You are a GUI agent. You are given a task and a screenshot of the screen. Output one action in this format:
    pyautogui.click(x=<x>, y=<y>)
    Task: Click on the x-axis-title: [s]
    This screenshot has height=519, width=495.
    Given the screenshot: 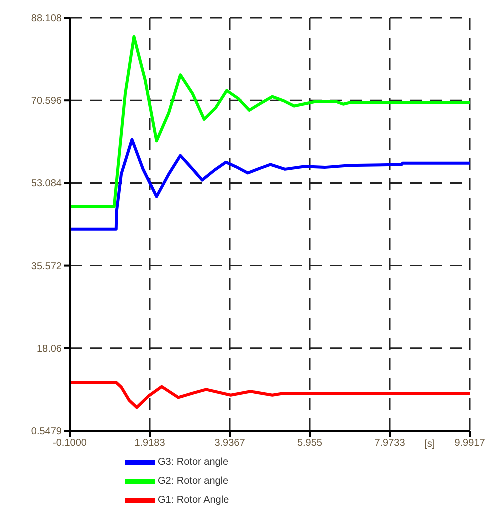 What is the action you would take?
    pyautogui.click(x=430, y=444)
    